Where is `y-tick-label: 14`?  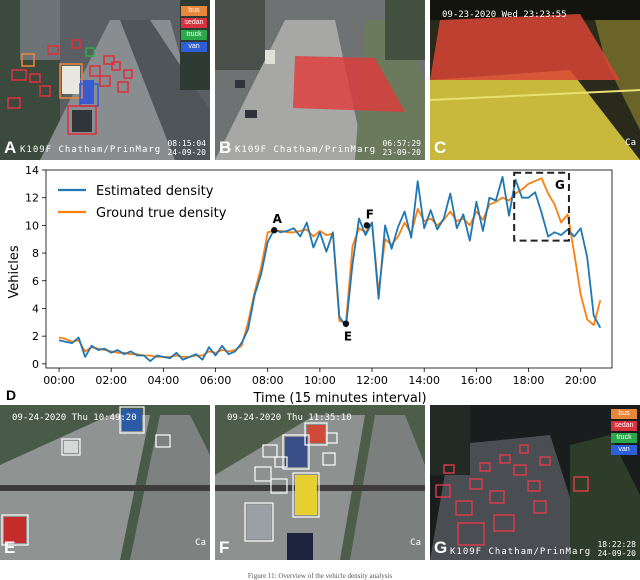
y-tick-label: 14 is located at coordinates (32, 170).